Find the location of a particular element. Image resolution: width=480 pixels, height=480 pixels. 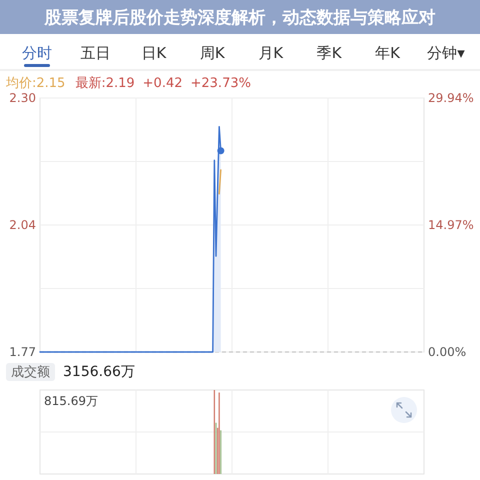

text: 最新:2.19 is located at coordinates (105, 83).